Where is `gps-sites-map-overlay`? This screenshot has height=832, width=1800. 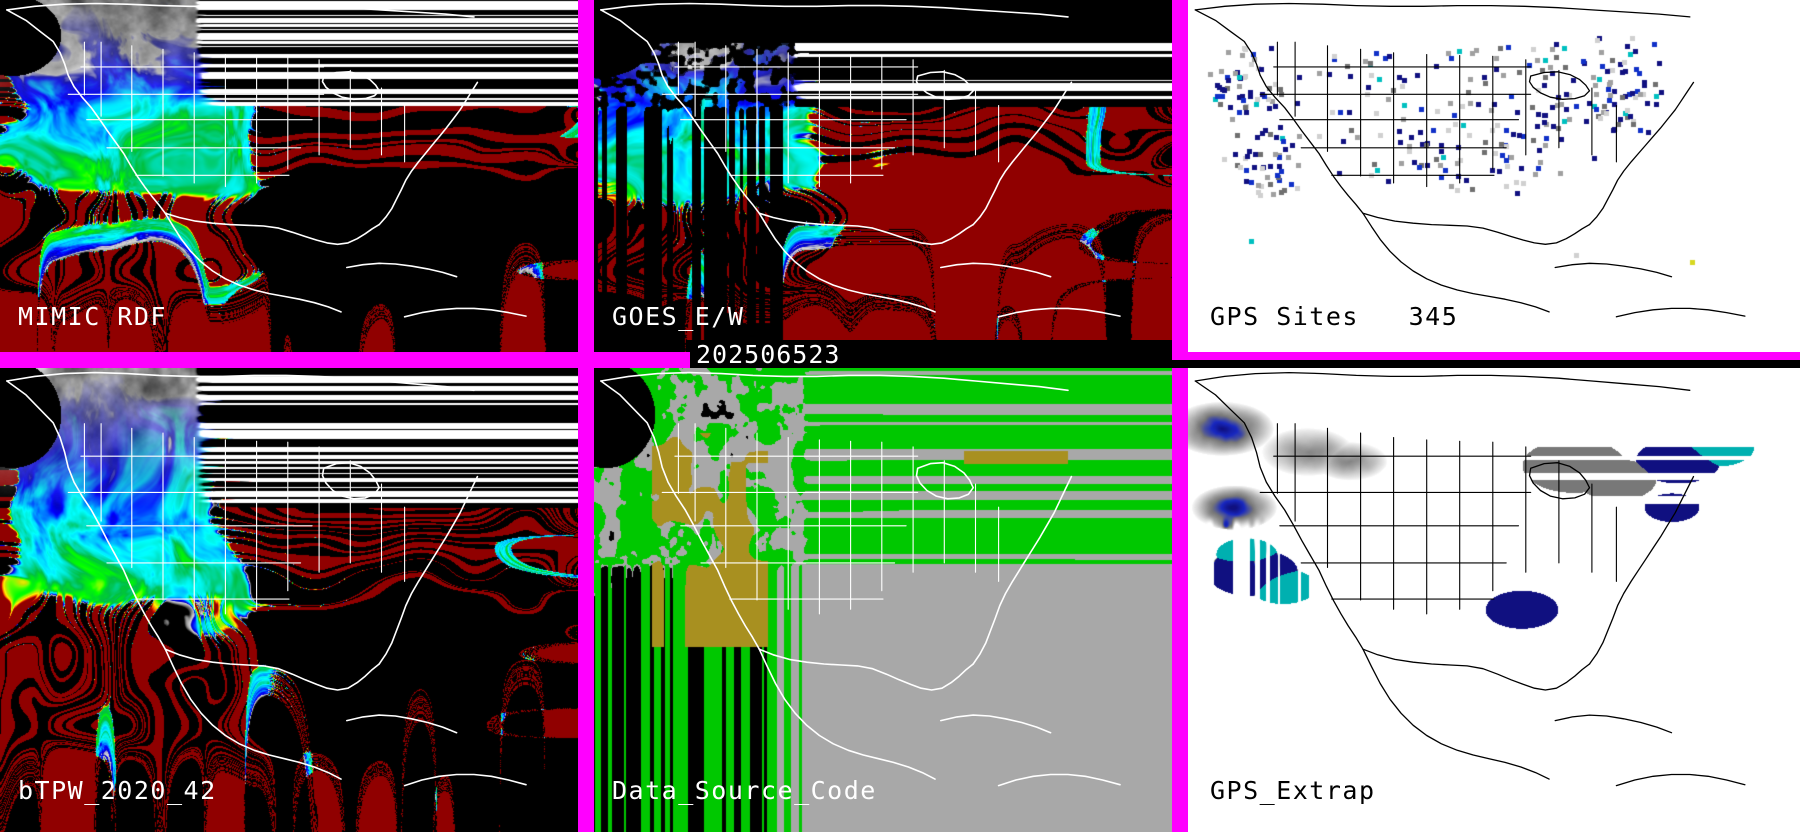 gps-sites-map-overlay is located at coordinates (1470, 160).